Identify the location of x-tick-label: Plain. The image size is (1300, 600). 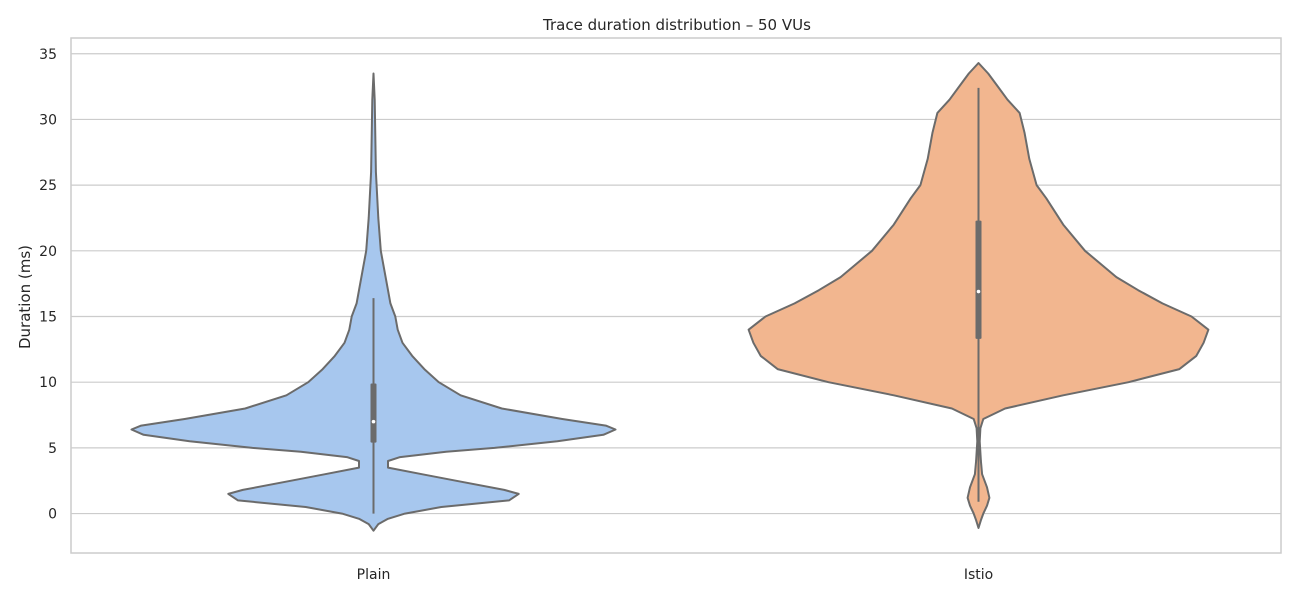
(374, 575).